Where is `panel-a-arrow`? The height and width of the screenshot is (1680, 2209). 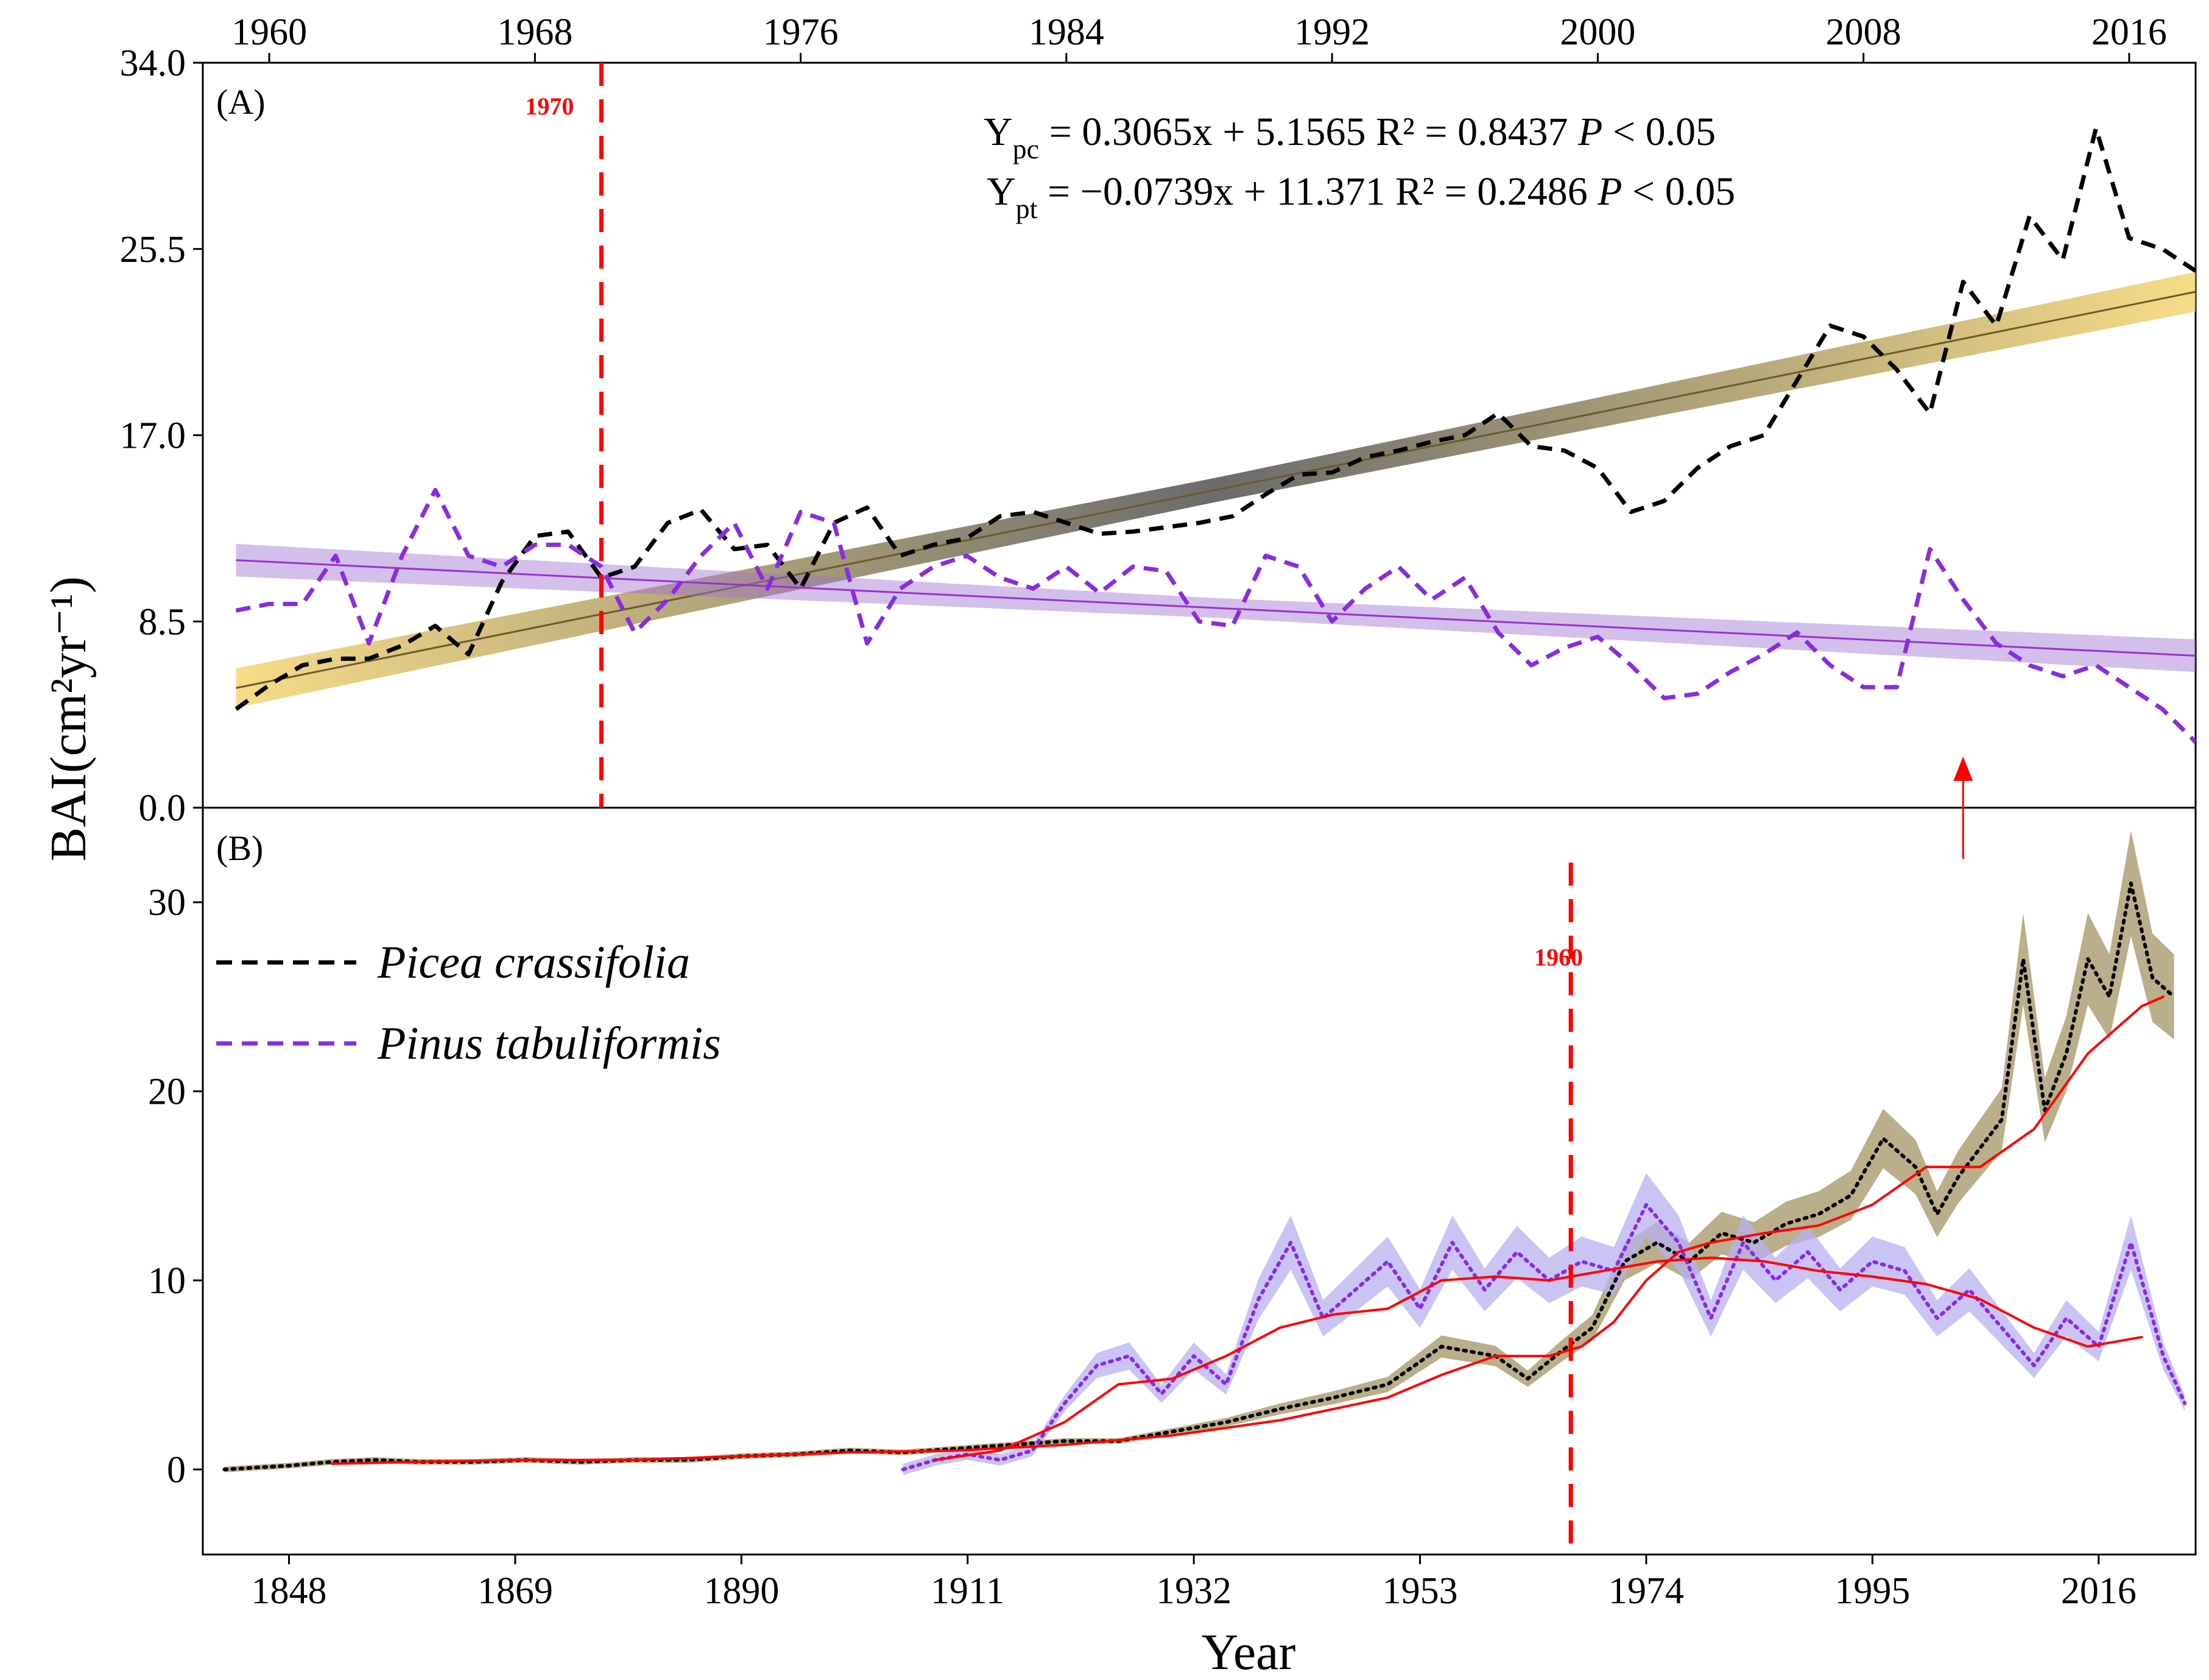
panel-a-arrow is located at coordinates (1963, 808).